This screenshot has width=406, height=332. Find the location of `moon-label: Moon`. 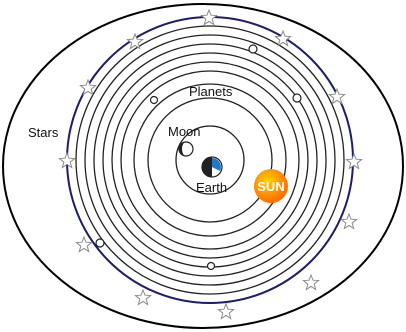

moon-label: Moon is located at coordinates (184, 131).